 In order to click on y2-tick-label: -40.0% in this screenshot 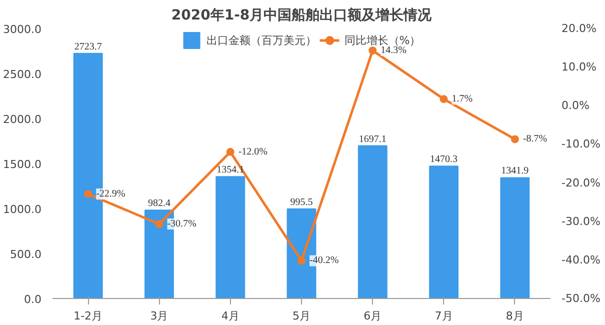, I will do `click(581, 259)`.